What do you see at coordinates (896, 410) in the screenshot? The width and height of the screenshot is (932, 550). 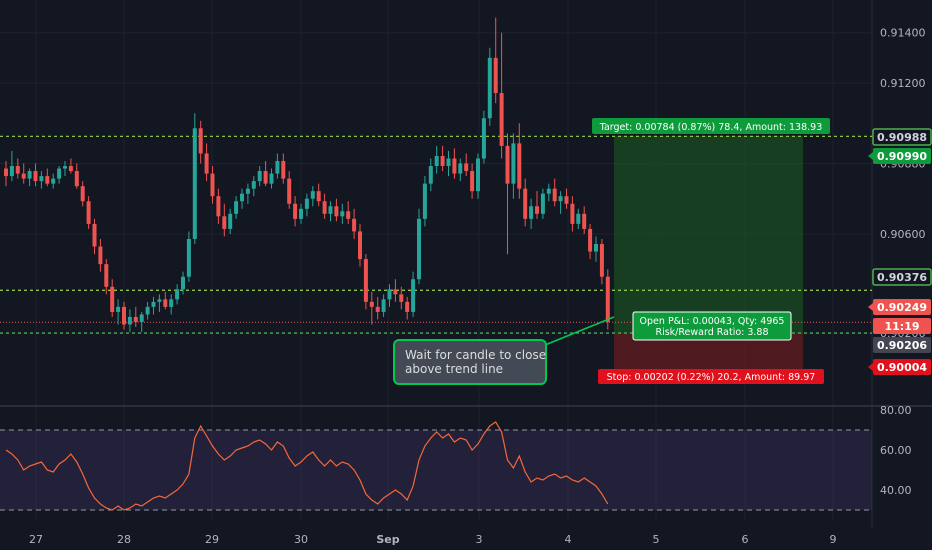 I see `rsi-tick-label: 80.00` at bounding box center [896, 410].